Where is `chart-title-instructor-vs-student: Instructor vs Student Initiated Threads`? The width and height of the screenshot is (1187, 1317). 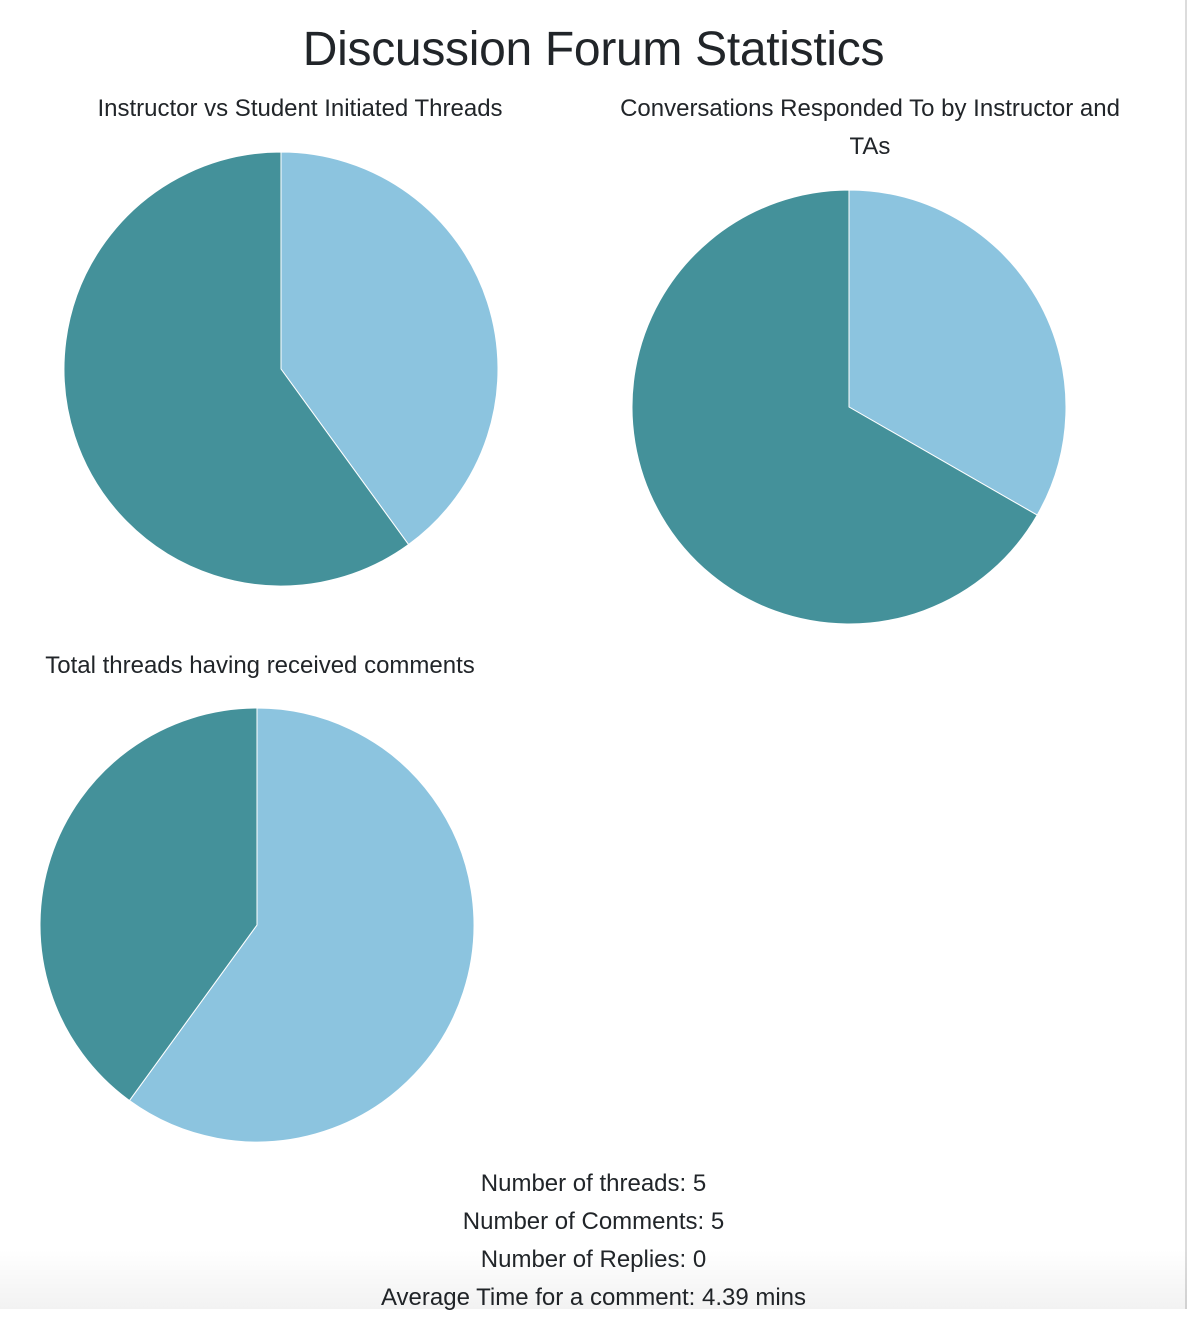 chart-title-instructor-vs-student: Instructor vs Student Initiated Threads is located at coordinates (300, 108).